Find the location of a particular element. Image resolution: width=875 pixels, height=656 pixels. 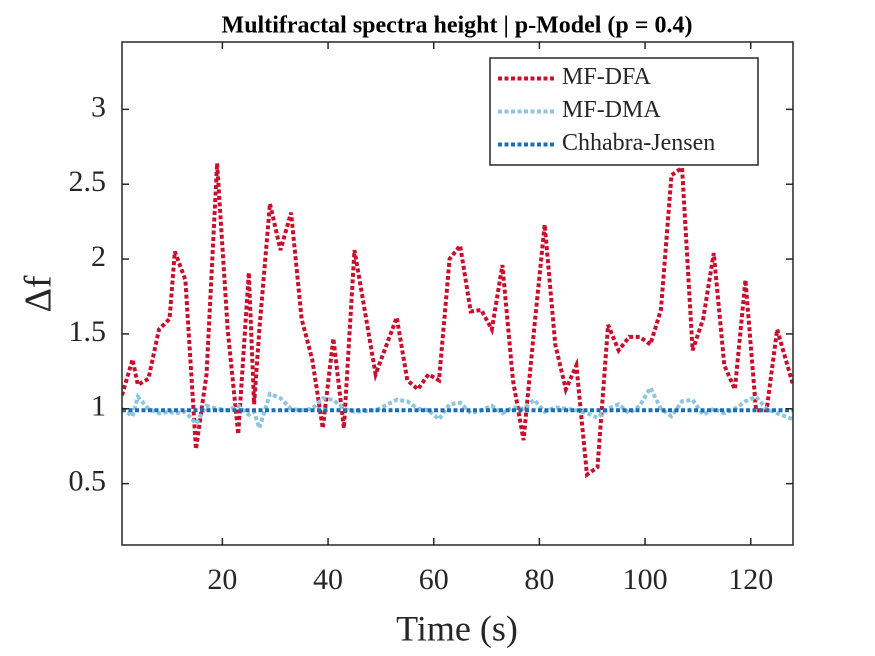

x-tick-label: 40 is located at coordinates (328, 579).